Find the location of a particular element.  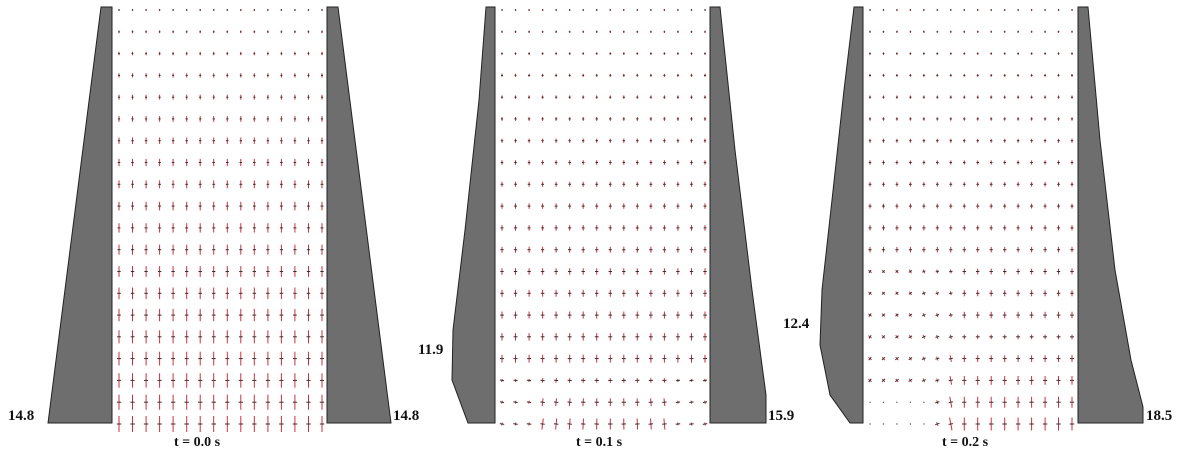

time-caption-0: t = 0.0 s is located at coordinates (197, 442).